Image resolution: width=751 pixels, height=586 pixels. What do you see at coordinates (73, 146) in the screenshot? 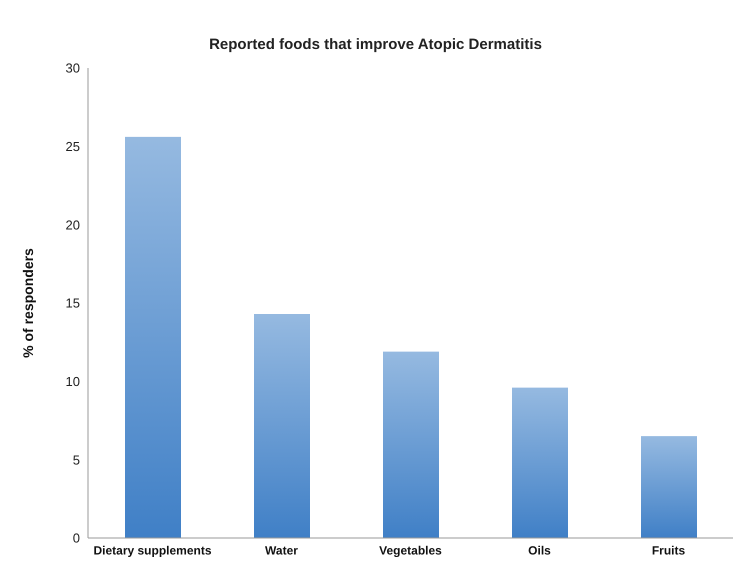
I see `y-tick-label: 25` at bounding box center [73, 146].